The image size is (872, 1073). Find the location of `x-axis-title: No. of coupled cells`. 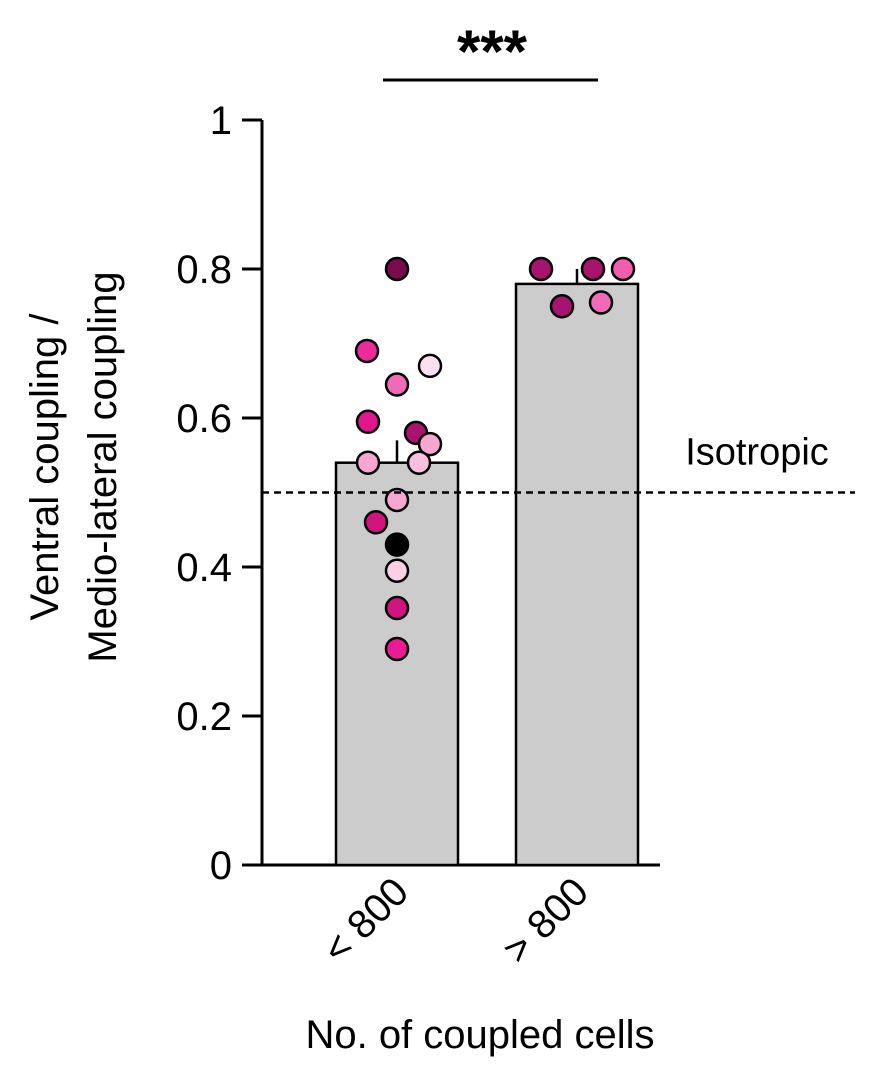

x-axis-title: No. of coupled cells is located at coordinates (479, 1035).